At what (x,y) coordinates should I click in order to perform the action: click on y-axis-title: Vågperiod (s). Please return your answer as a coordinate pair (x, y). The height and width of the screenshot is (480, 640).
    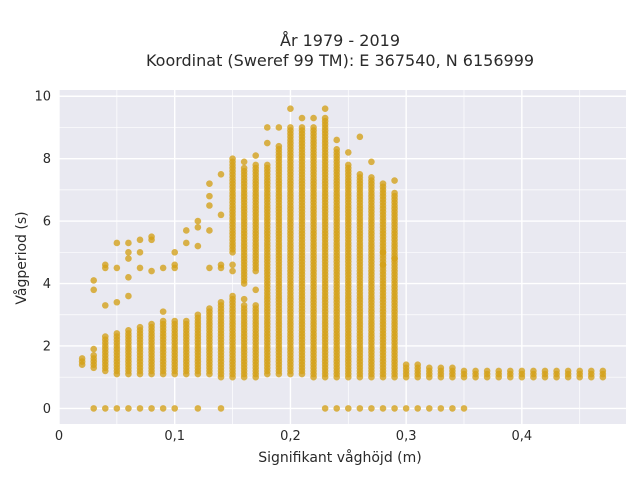
    Looking at the image, I should click on (21, 257).